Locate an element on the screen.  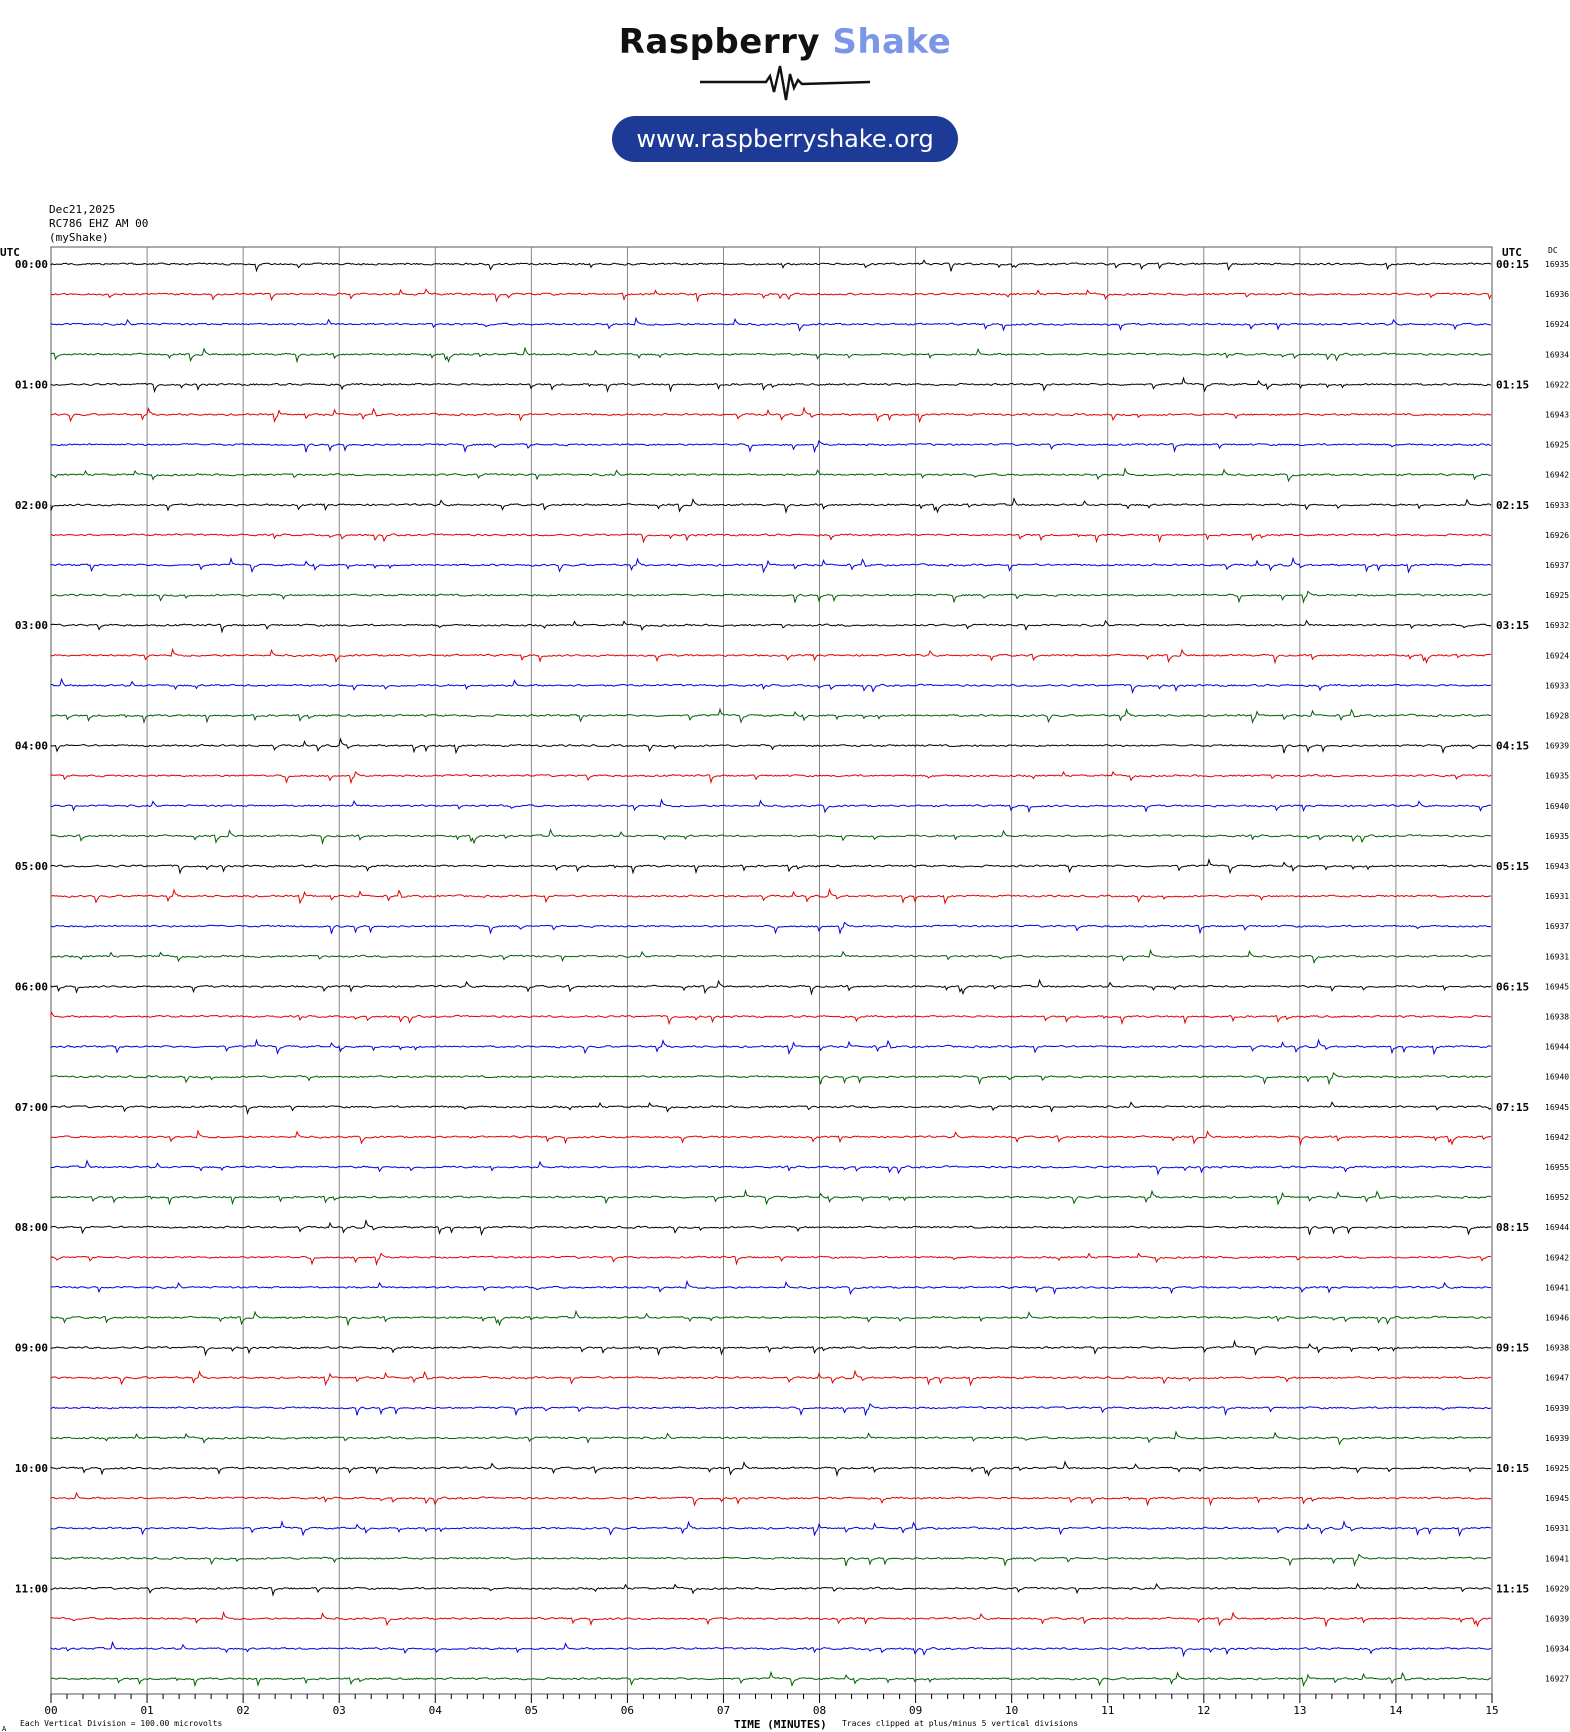
right-hour-label: 03:15 is located at coordinates (1512, 625).